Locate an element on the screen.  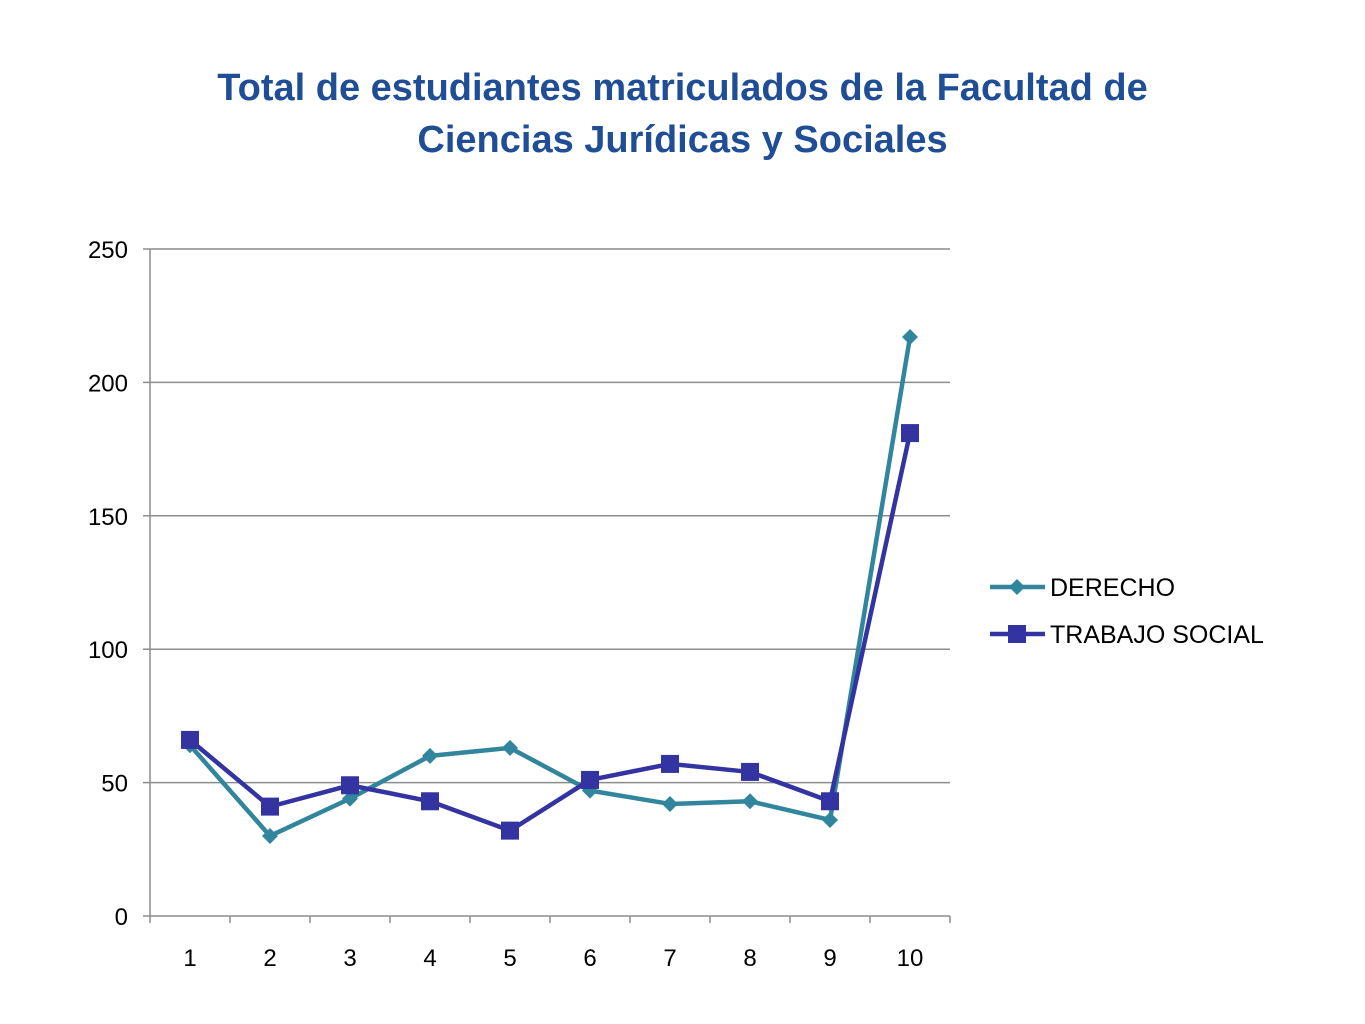
x-tick-label: 2 is located at coordinates (269, 958).